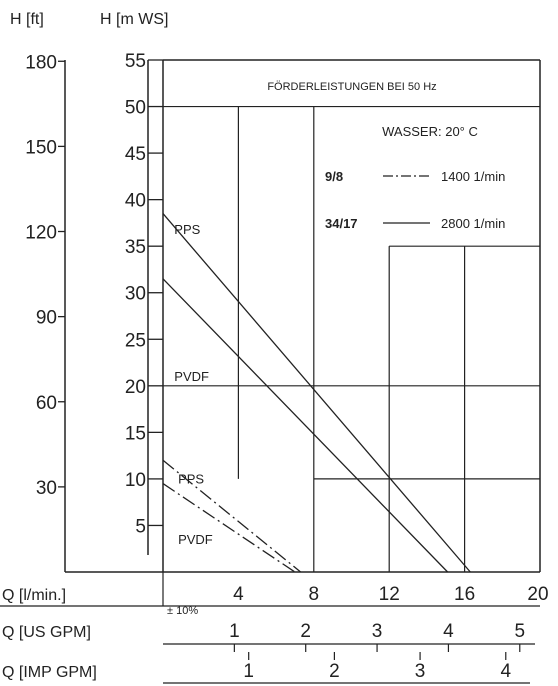  I want to click on us-gpm-tick-label: 4, so click(448, 631).